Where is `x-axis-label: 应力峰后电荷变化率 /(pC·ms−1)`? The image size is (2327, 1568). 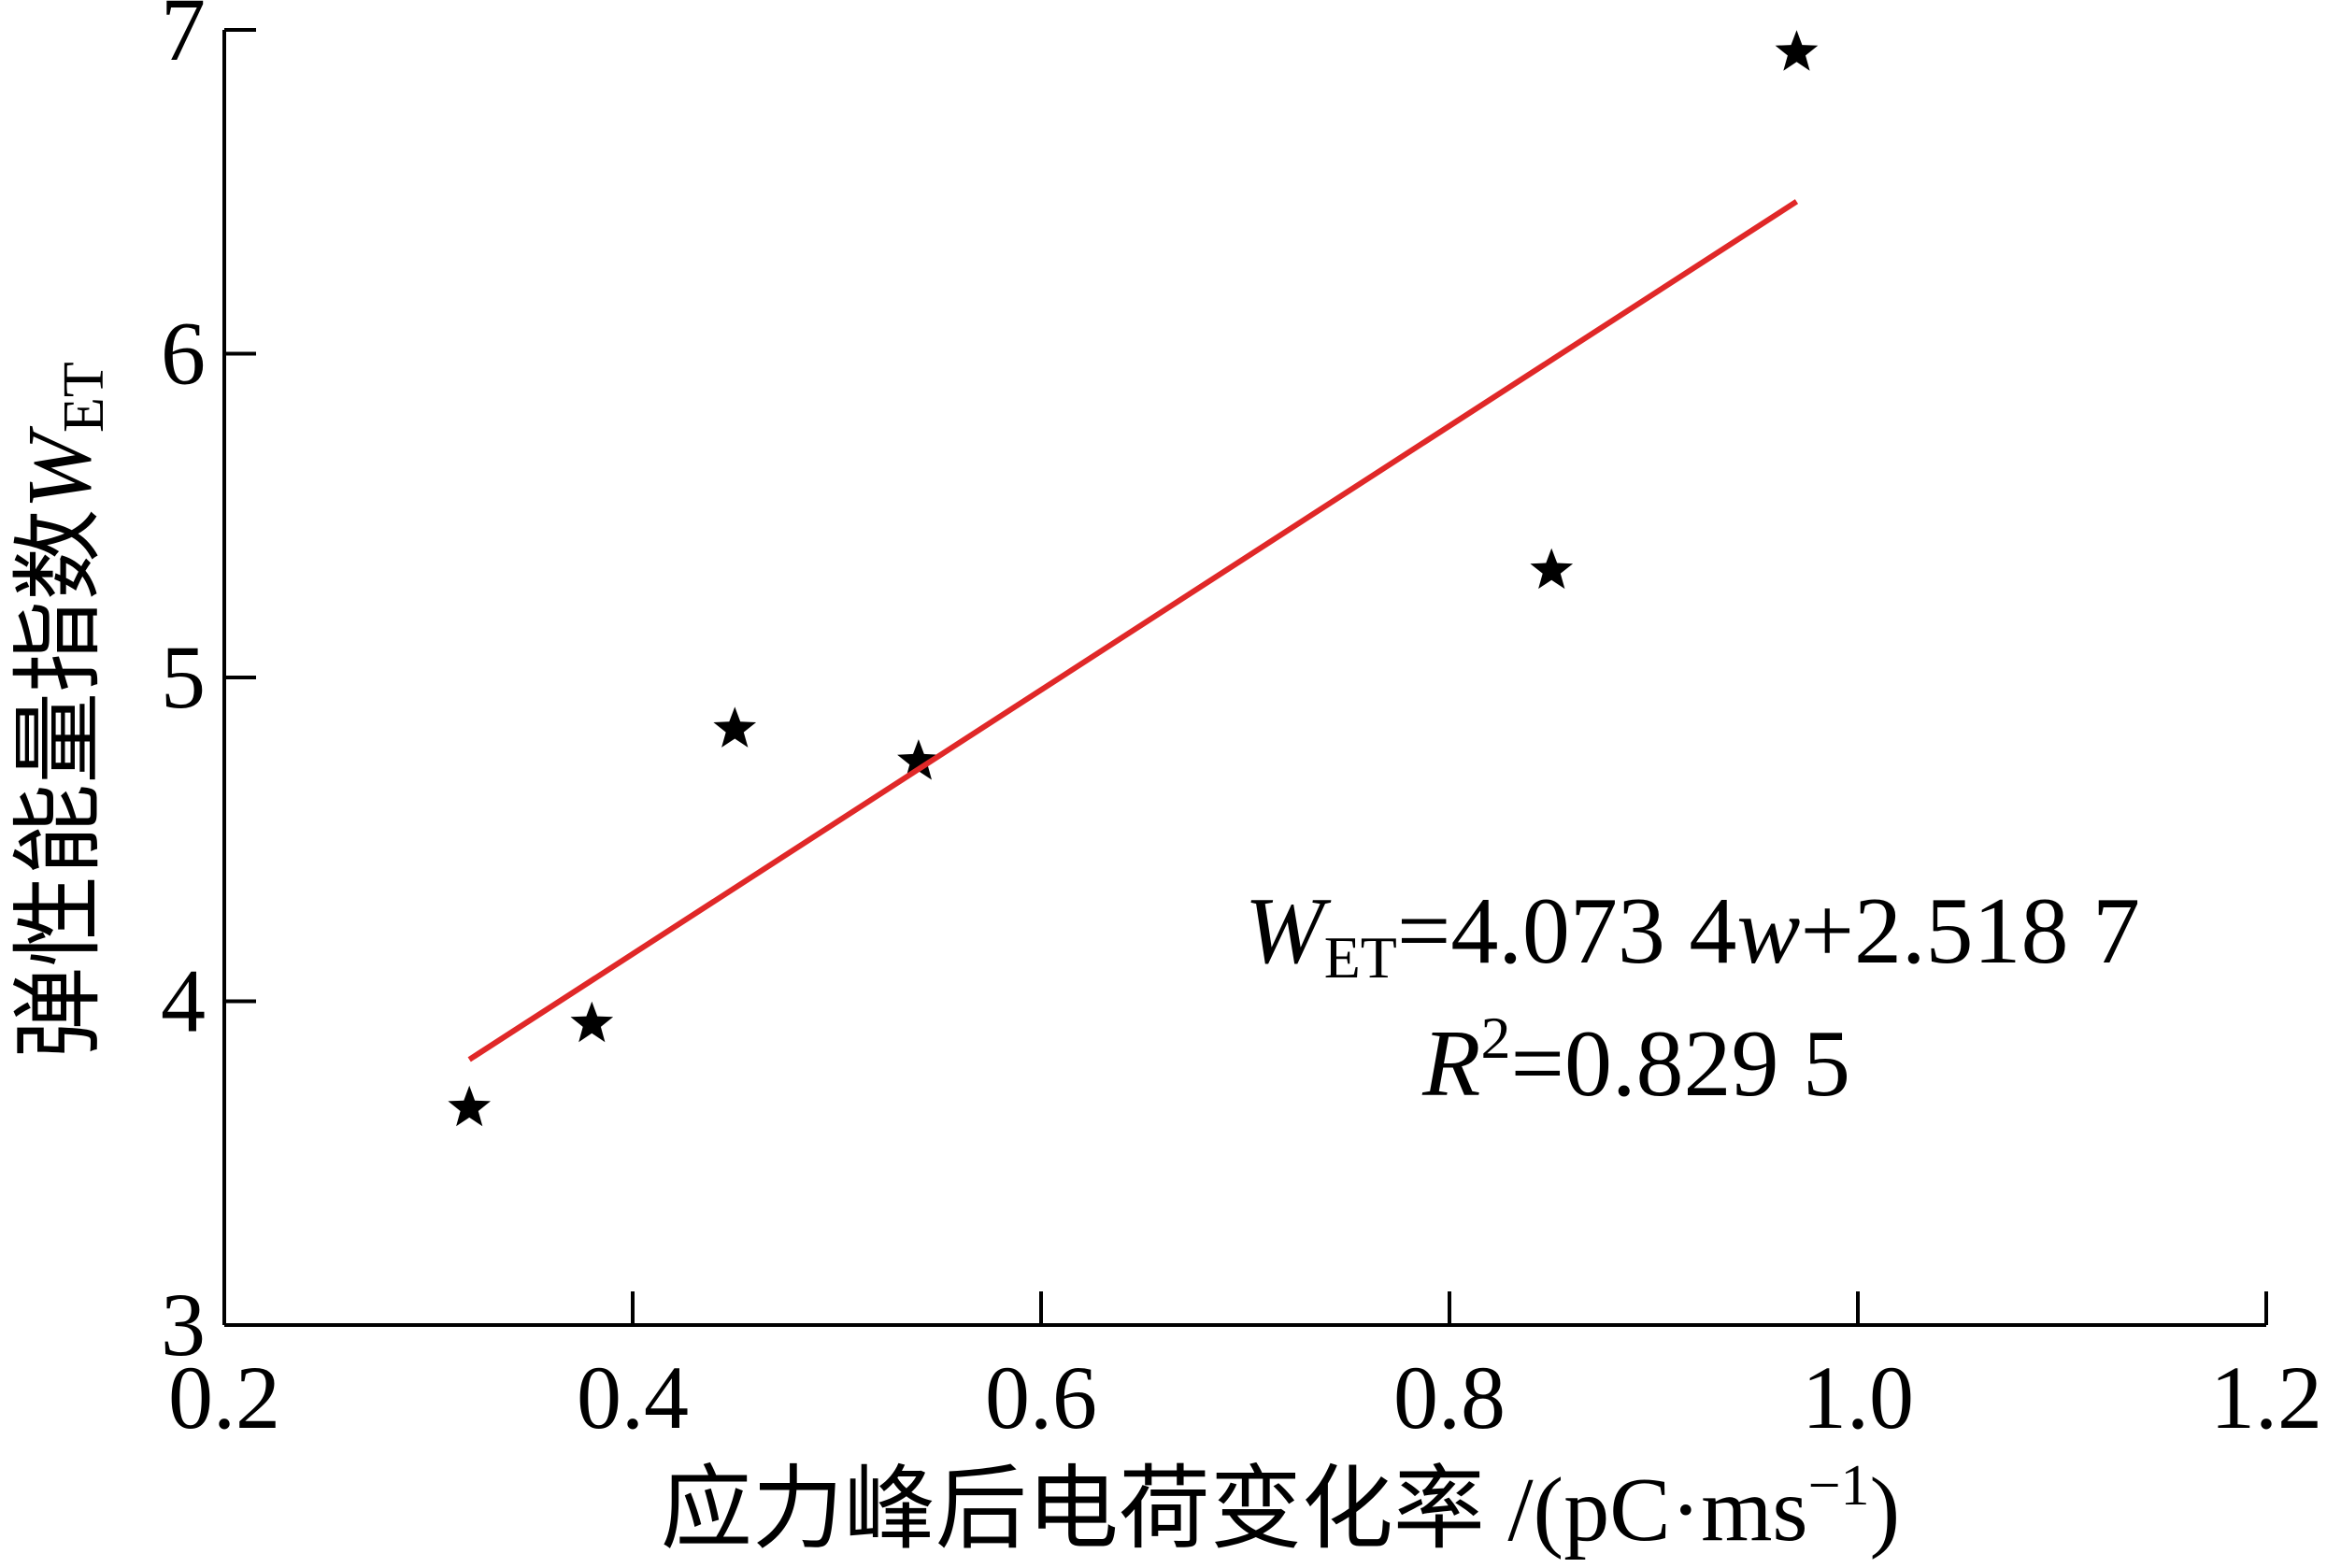
x-axis-label: 应力峰后电荷变化率 /(pC·ms−1) is located at coordinates (1280, 1507).